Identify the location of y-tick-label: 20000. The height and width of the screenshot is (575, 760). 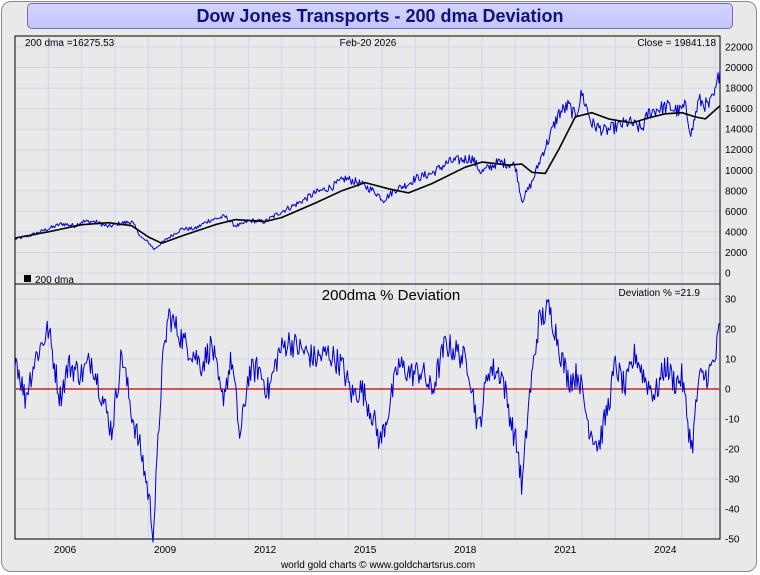
(739, 68).